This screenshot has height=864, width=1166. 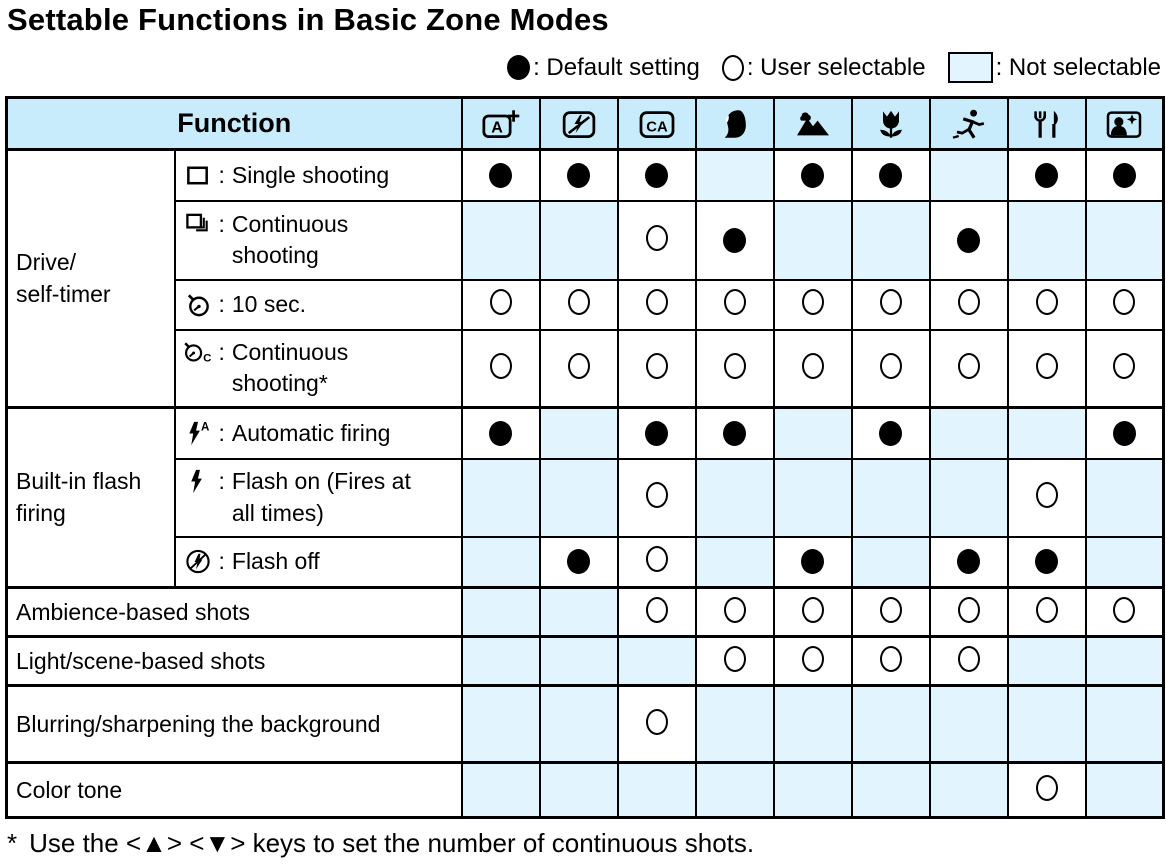 What do you see at coordinates (891, 124) in the screenshot?
I see `close-up-icon` at bounding box center [891, 124].